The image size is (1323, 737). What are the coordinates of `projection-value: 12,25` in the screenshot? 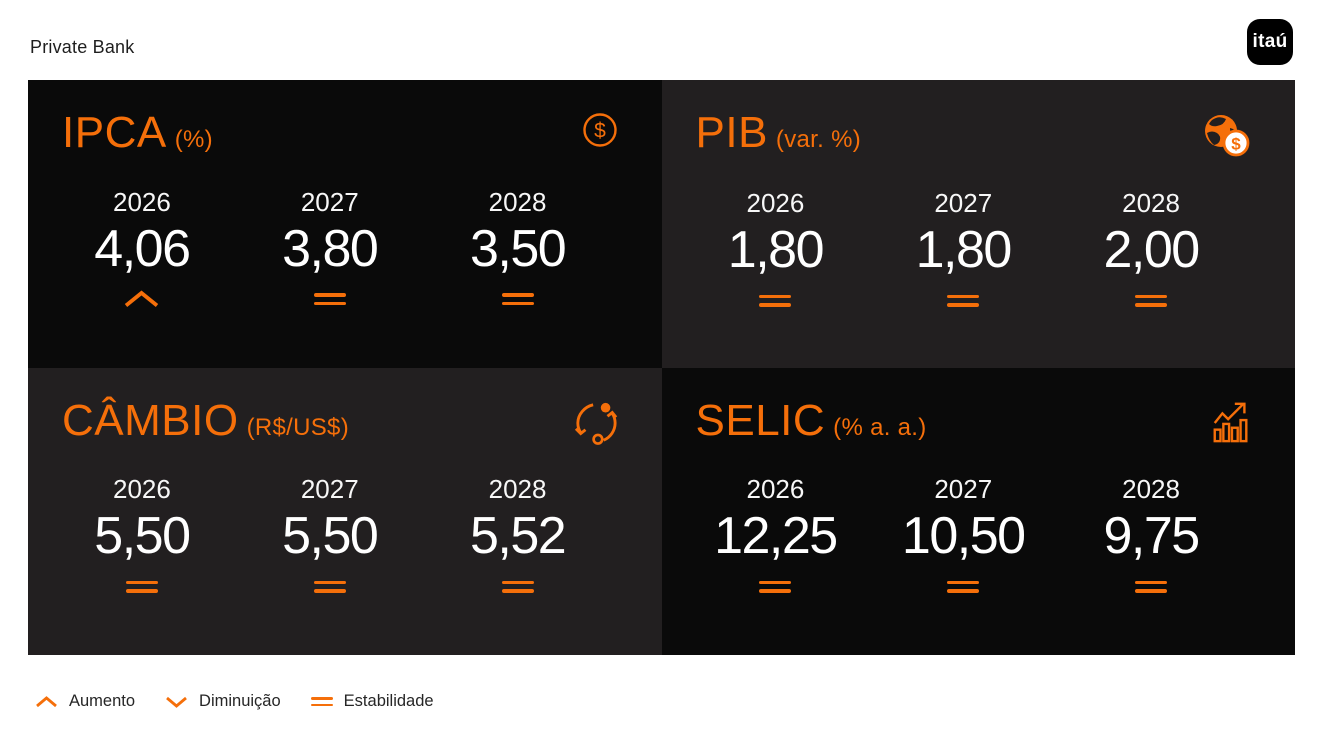 It's located at (776, 536).